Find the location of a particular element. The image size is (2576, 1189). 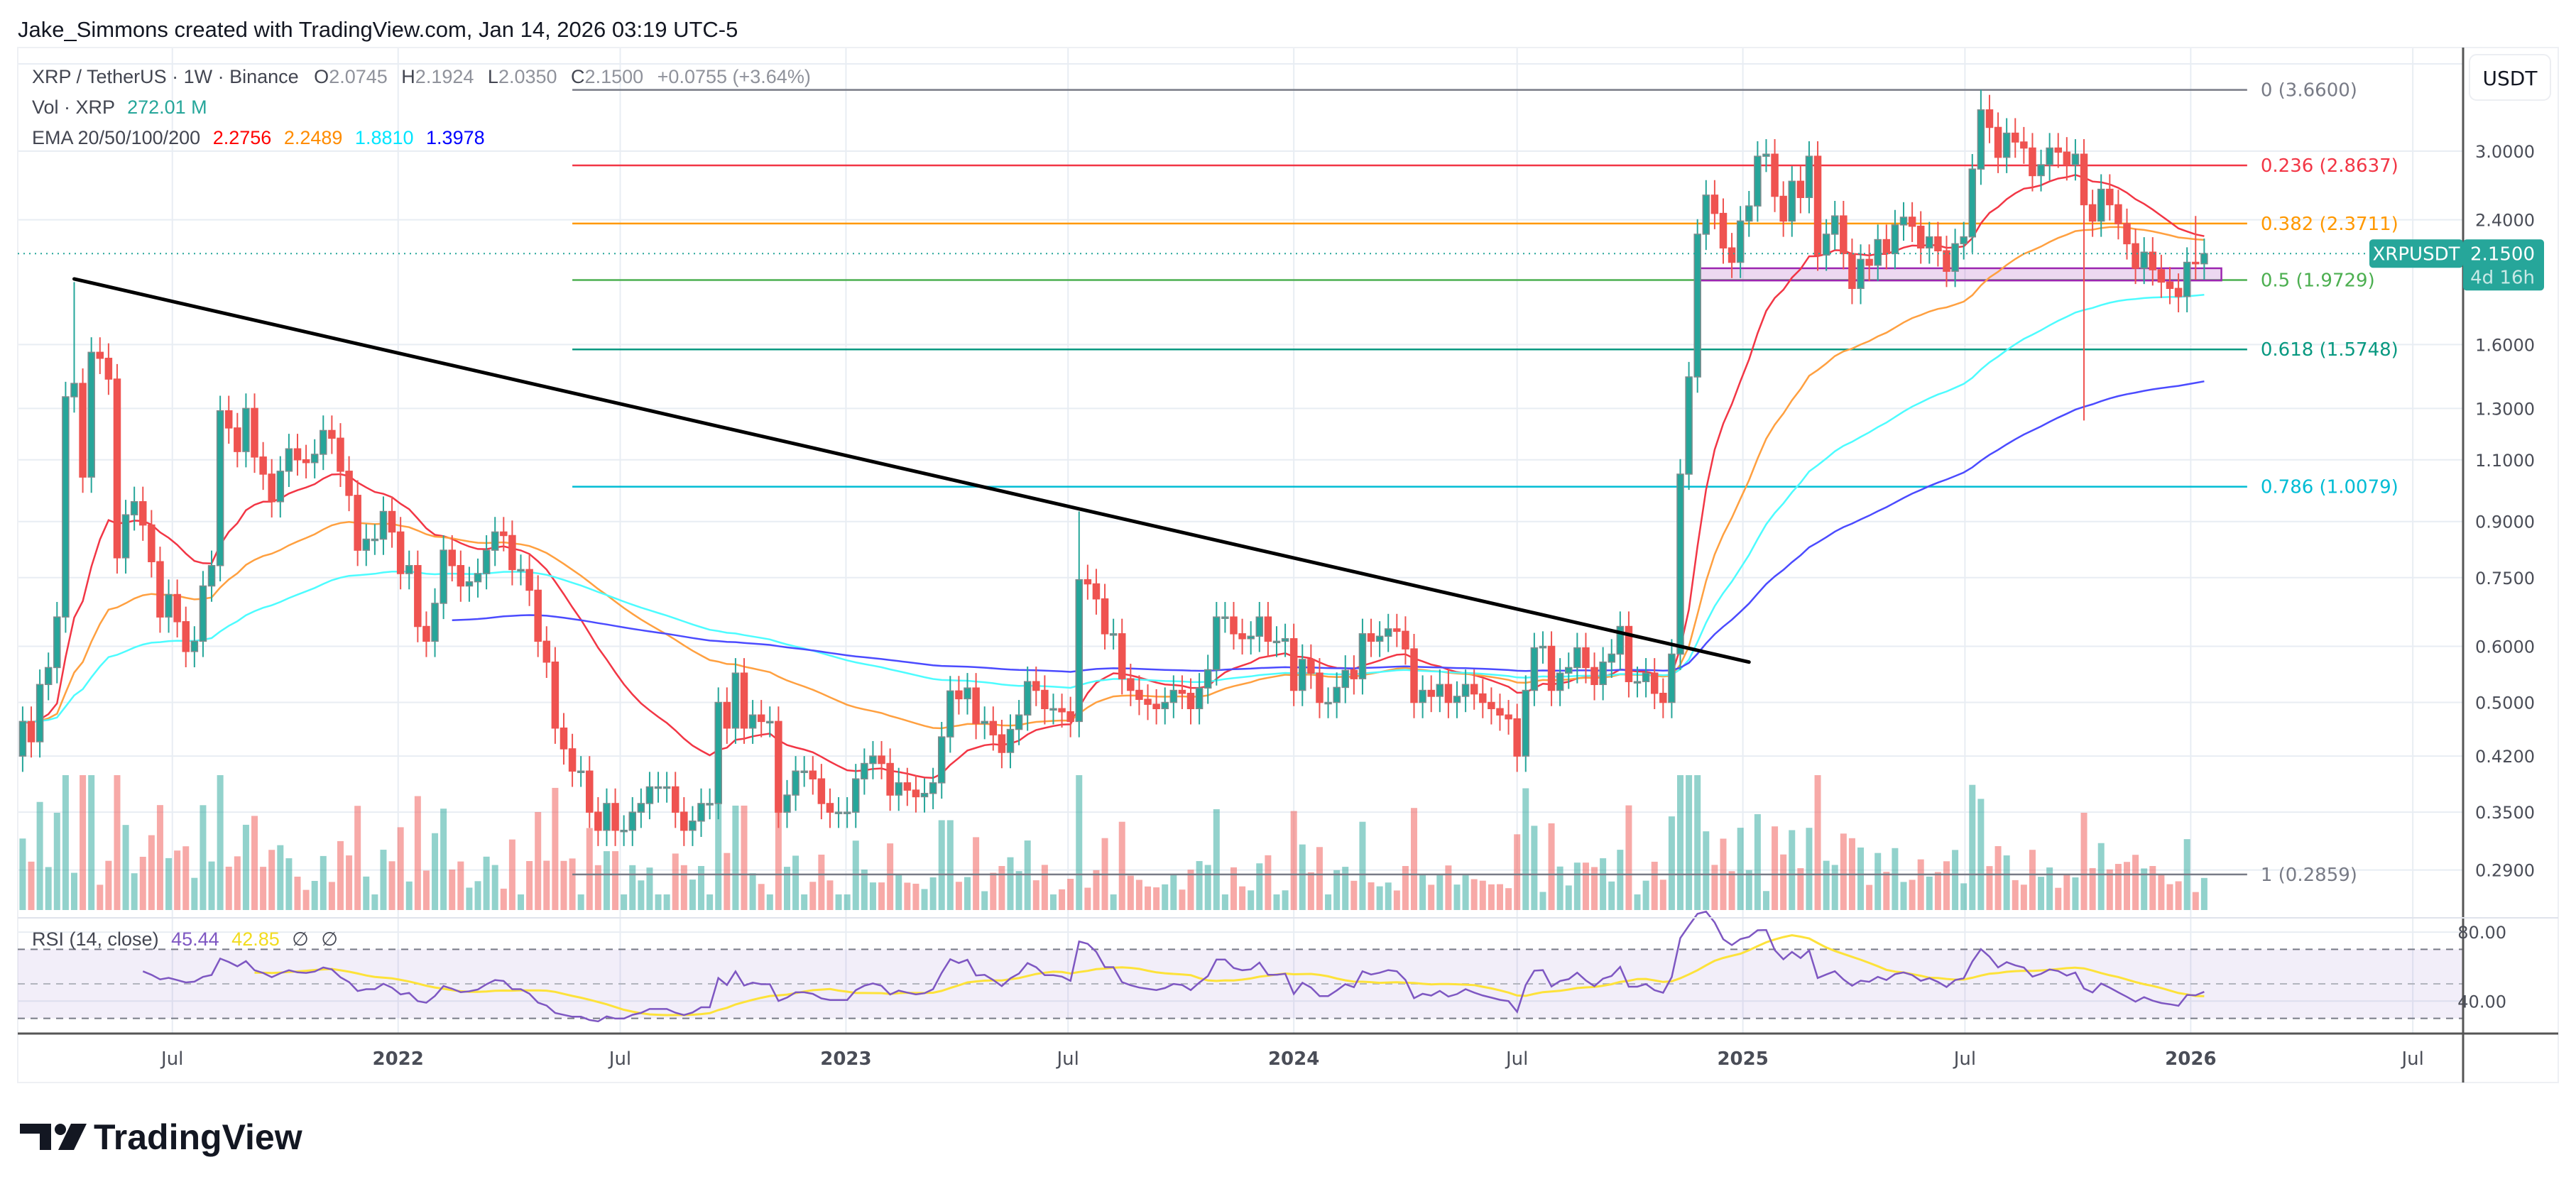

ema100-value: 1.8810 is located at coordinates (384, 138).